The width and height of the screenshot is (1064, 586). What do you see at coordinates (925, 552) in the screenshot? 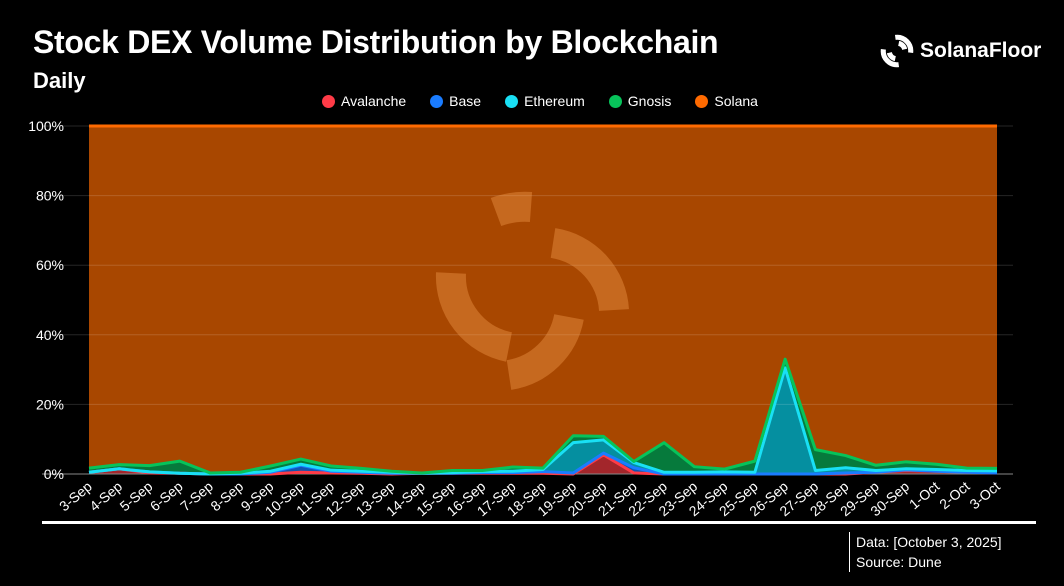
I see `source-note: Data: [October 3, 2025] Source: Dune` at bounding box center [925, 552].